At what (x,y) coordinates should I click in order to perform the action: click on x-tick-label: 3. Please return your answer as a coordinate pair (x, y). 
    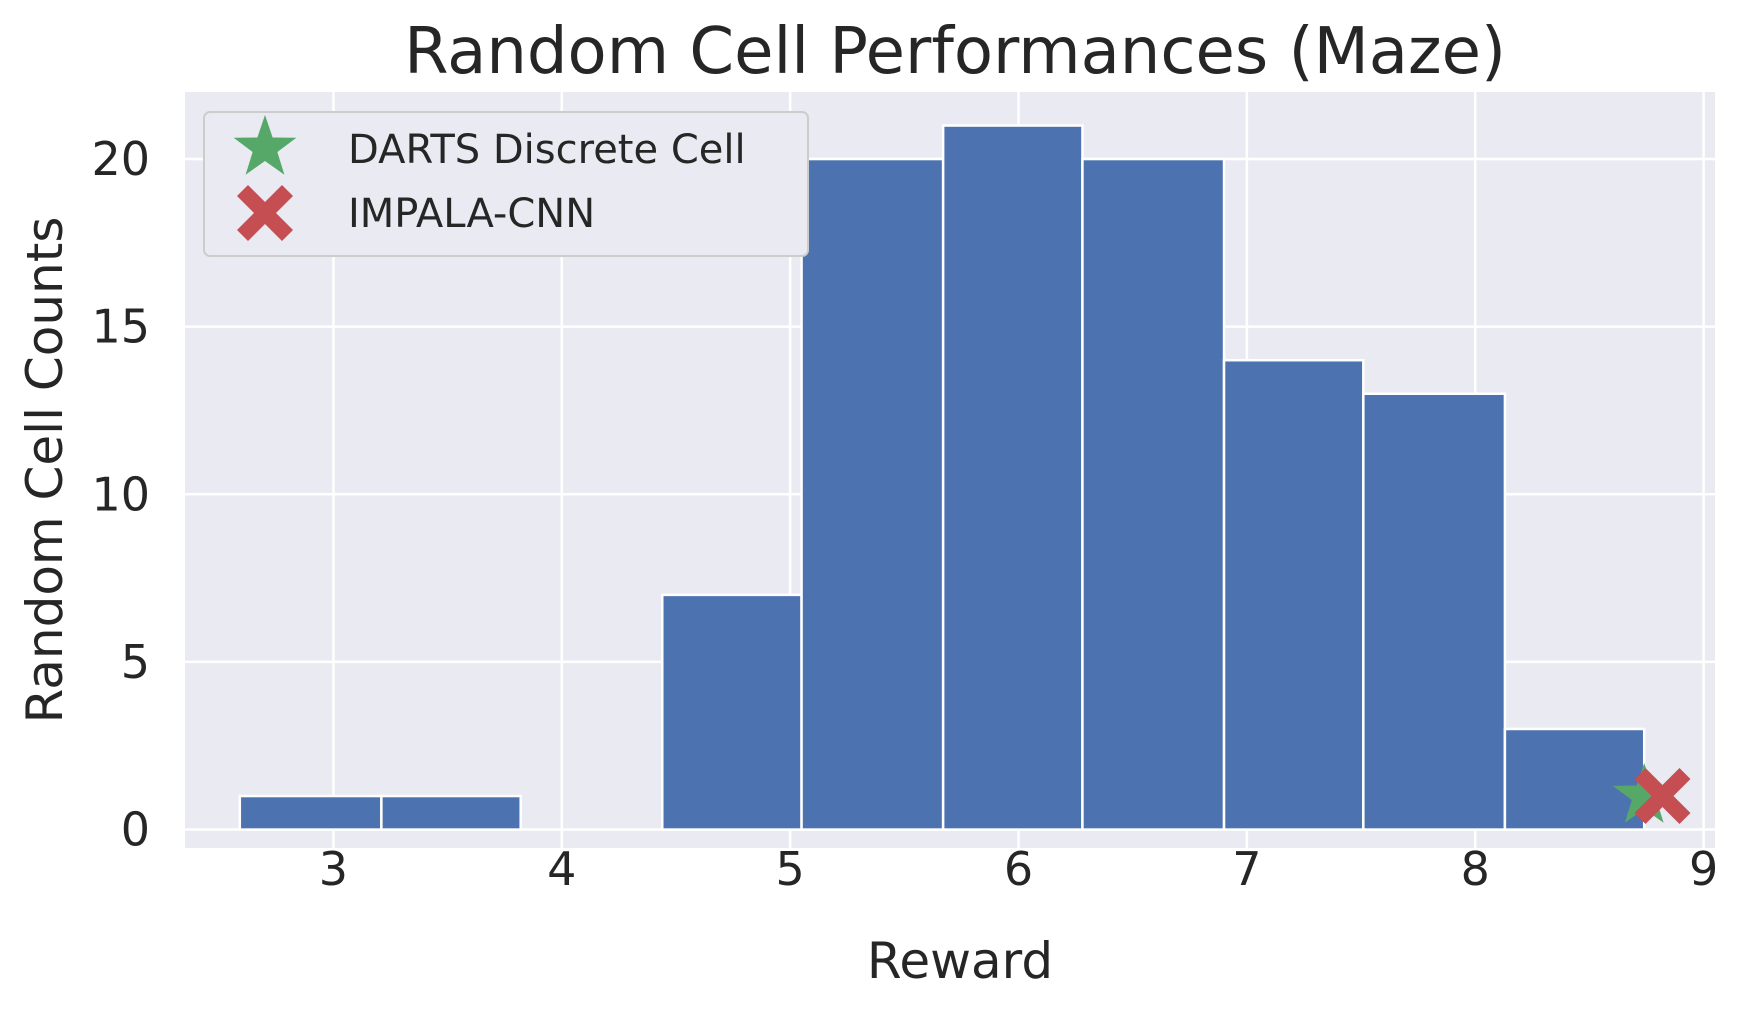
    Looking at the image, I should click on (333, 869).